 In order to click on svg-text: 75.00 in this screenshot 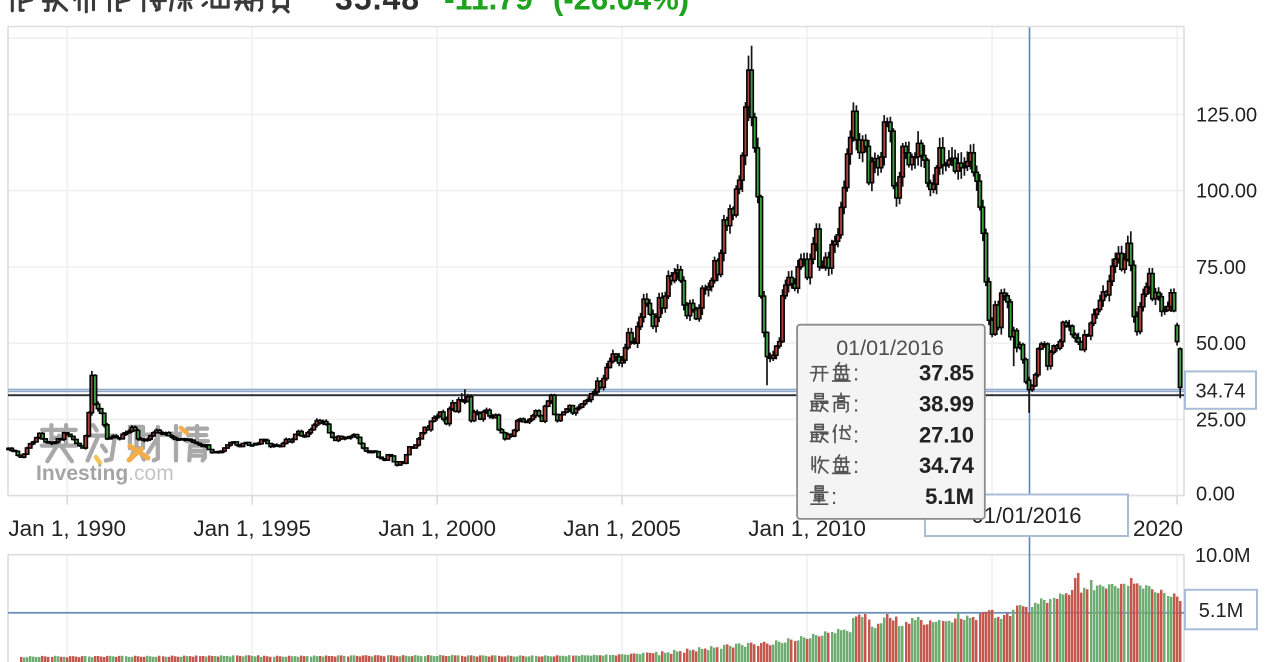, I will do `click(1221, 268)`.